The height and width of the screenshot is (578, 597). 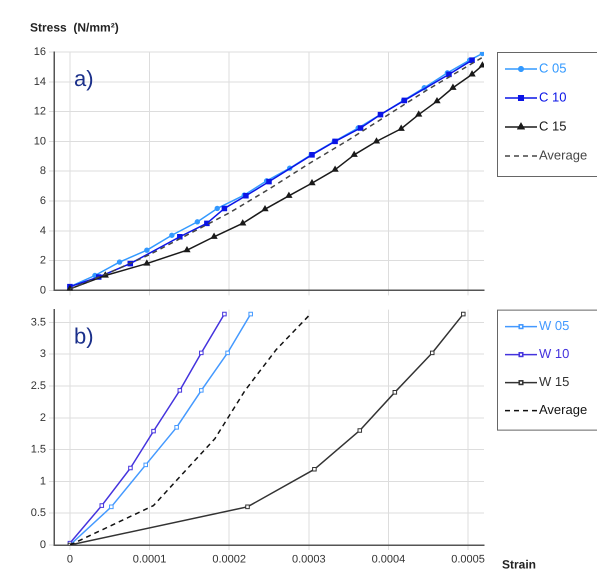 I want to click on y-tick-label: 0.5, so click(x=38, y=513).